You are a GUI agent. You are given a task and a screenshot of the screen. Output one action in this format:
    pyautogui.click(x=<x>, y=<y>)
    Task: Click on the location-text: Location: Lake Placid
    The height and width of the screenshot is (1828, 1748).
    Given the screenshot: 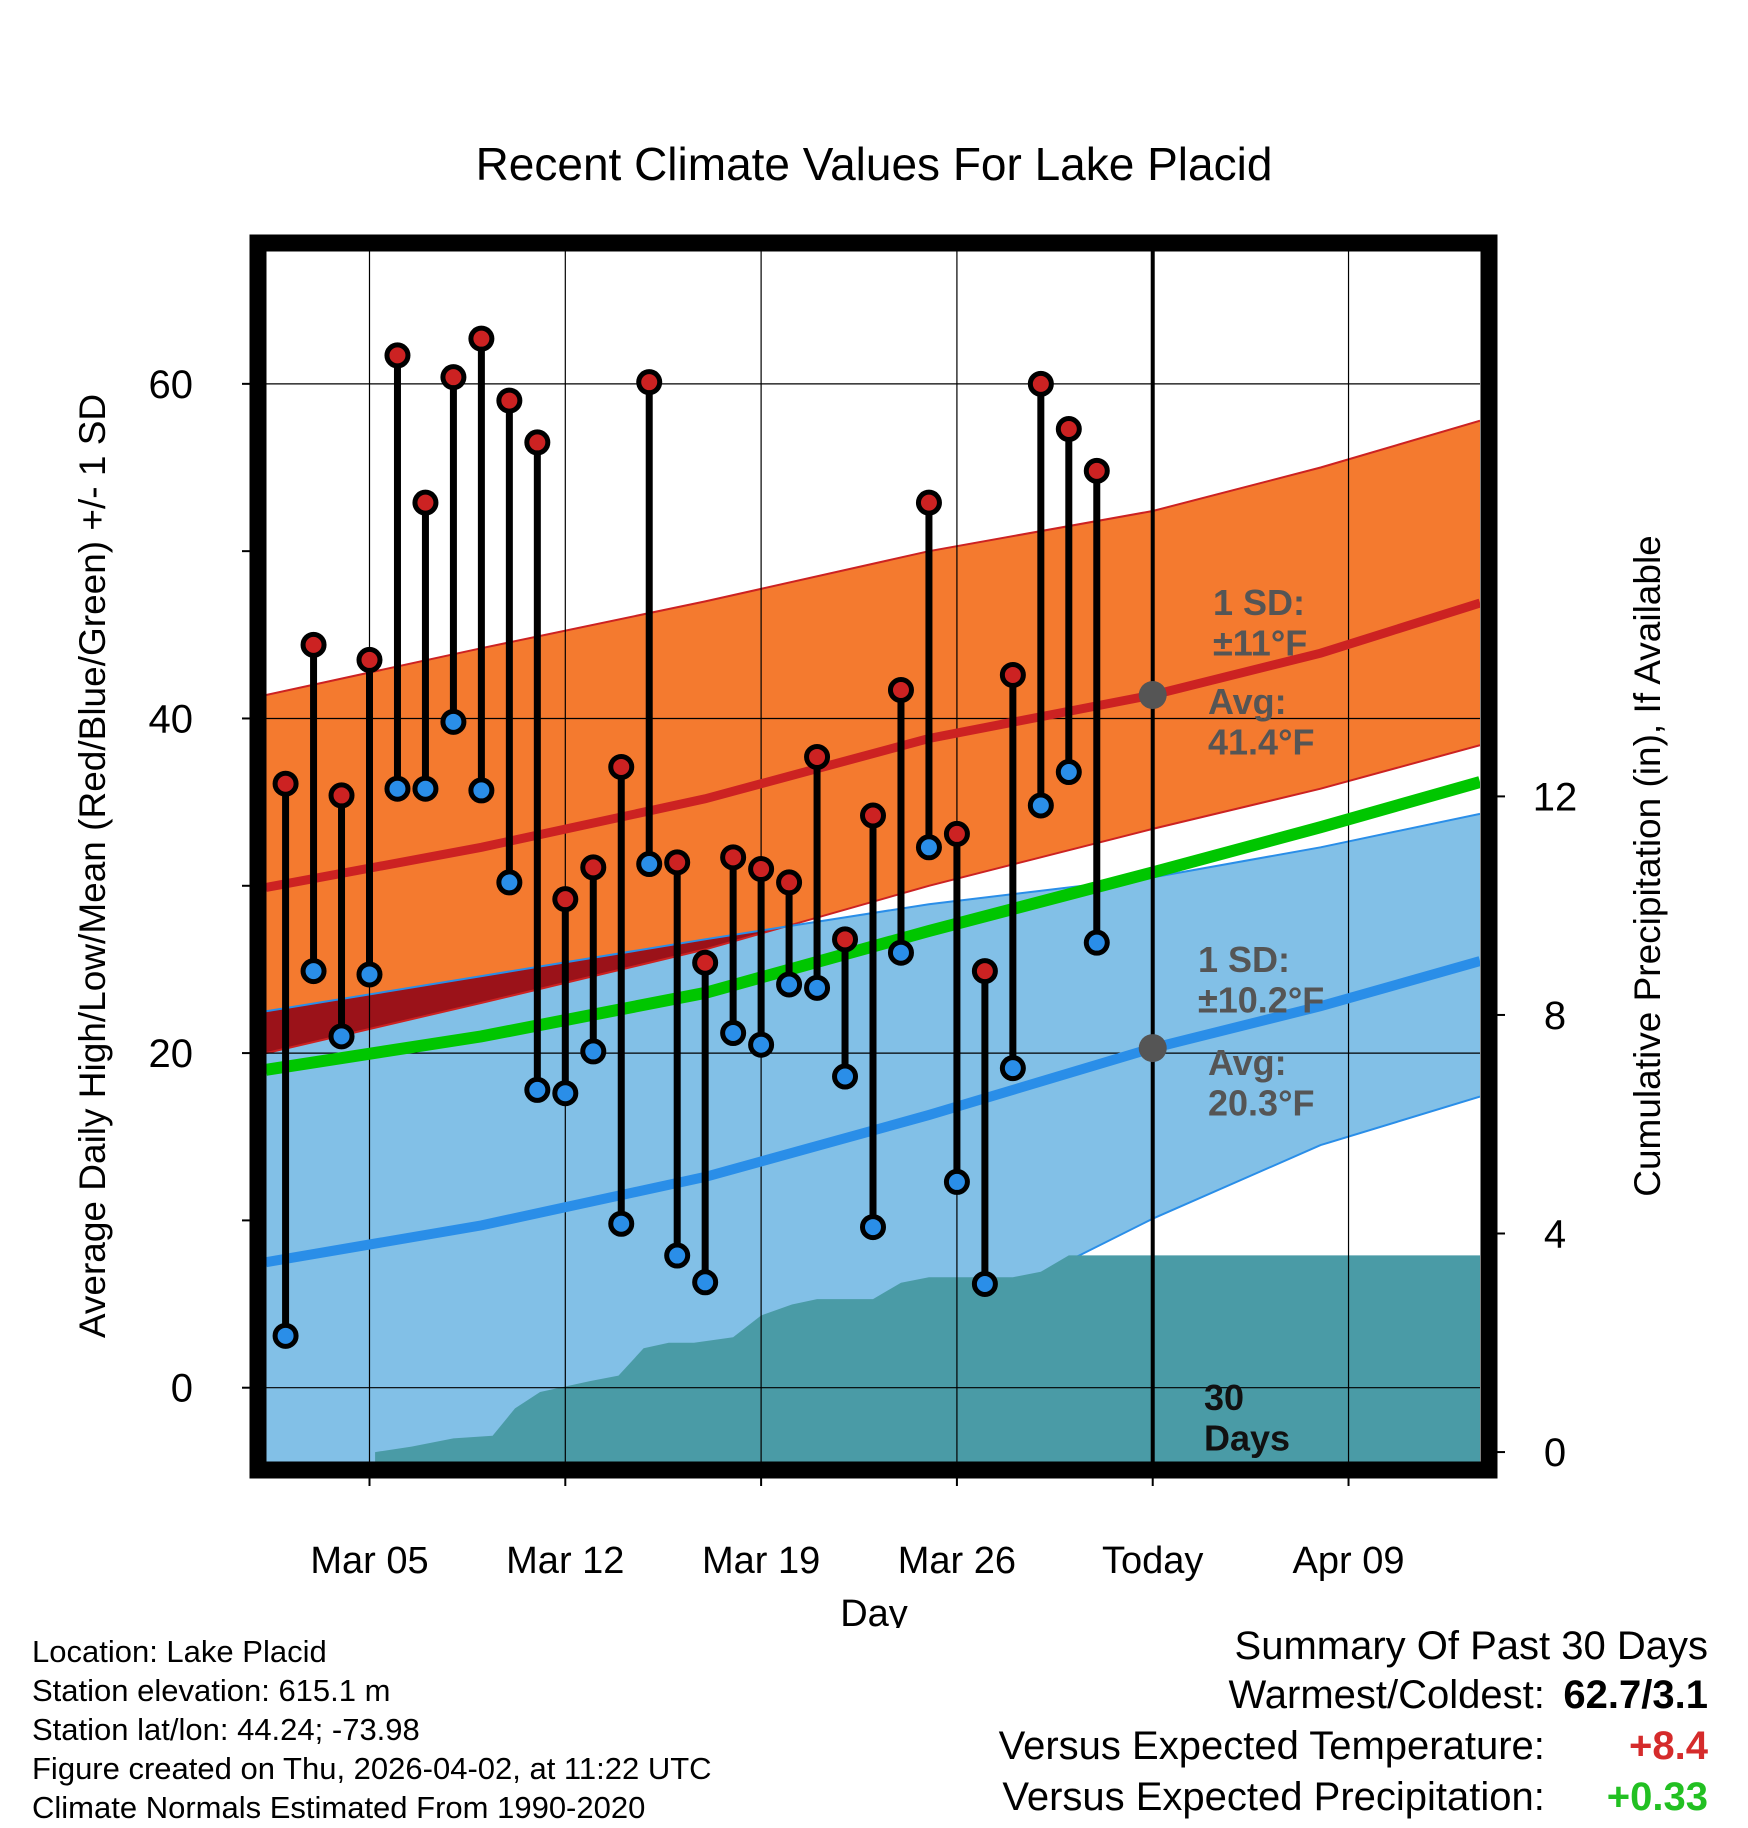 What is the action you would take?
    pyautogui.click(x=179, y=1651)
    